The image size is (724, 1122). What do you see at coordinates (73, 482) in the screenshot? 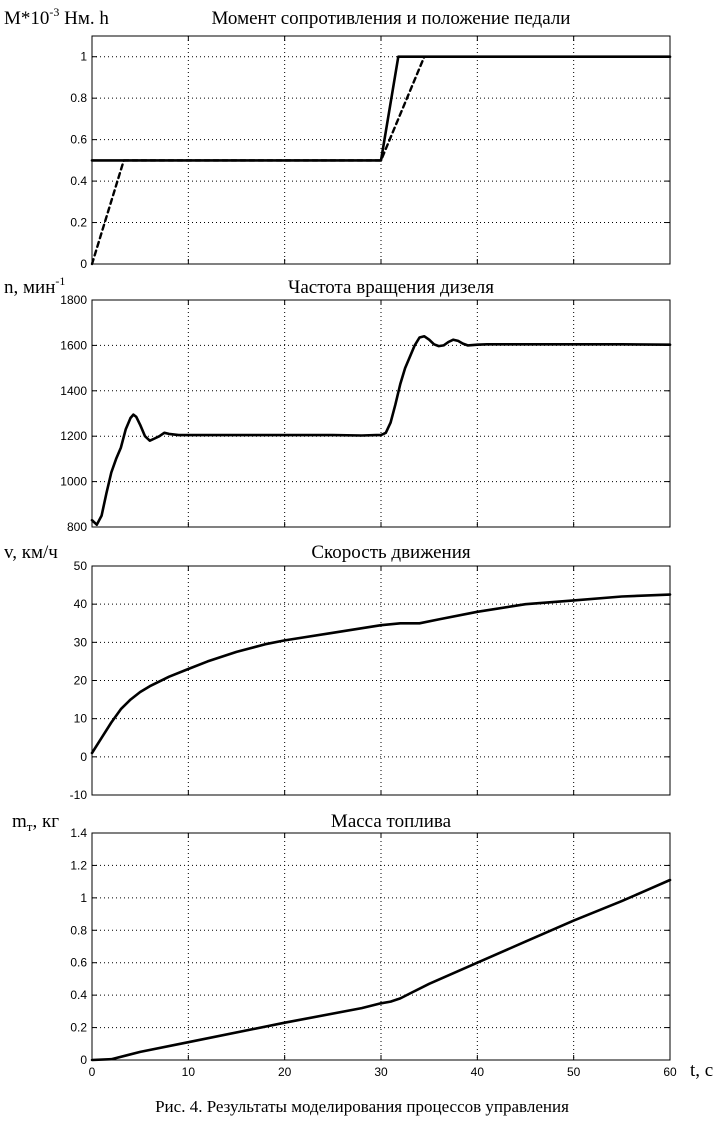
I see `y-tick-label: 1000` at bounding box center [73, 482].